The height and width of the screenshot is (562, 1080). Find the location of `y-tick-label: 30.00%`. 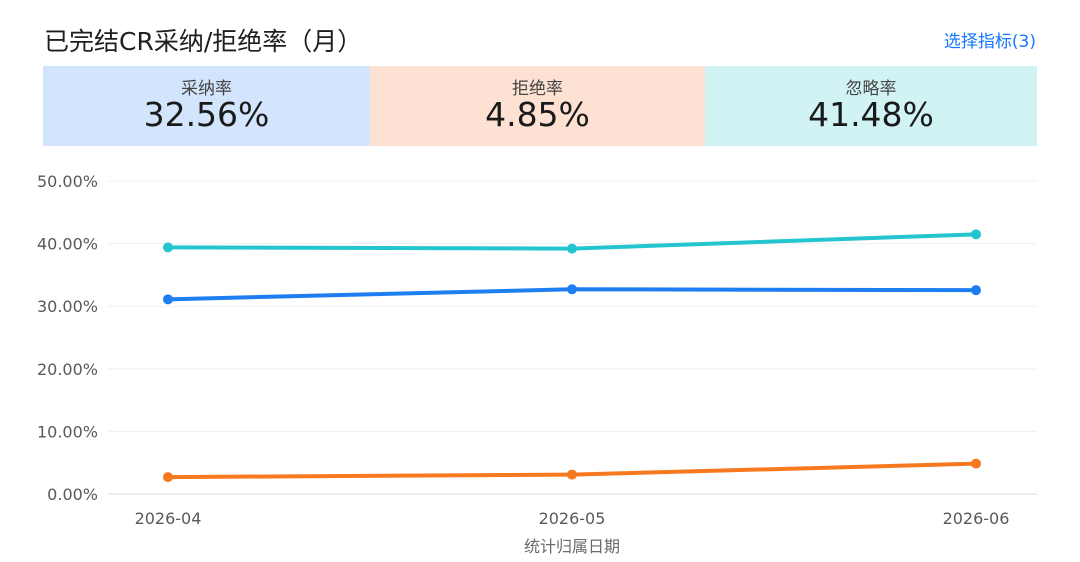

y-tick-label: 30.00% is located at coordinates (67, 306).